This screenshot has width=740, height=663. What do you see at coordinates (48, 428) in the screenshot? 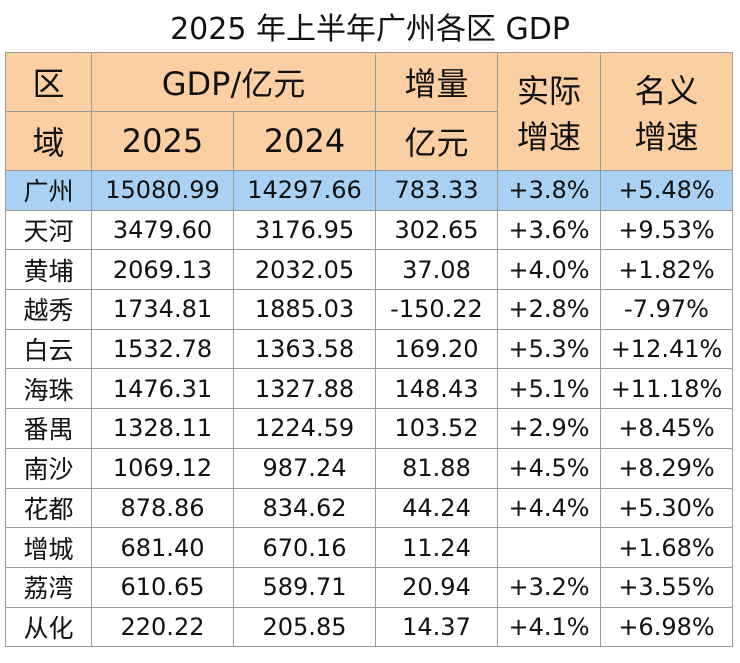
I see `cell-region: 番禺` at bounding box center [48, 428].